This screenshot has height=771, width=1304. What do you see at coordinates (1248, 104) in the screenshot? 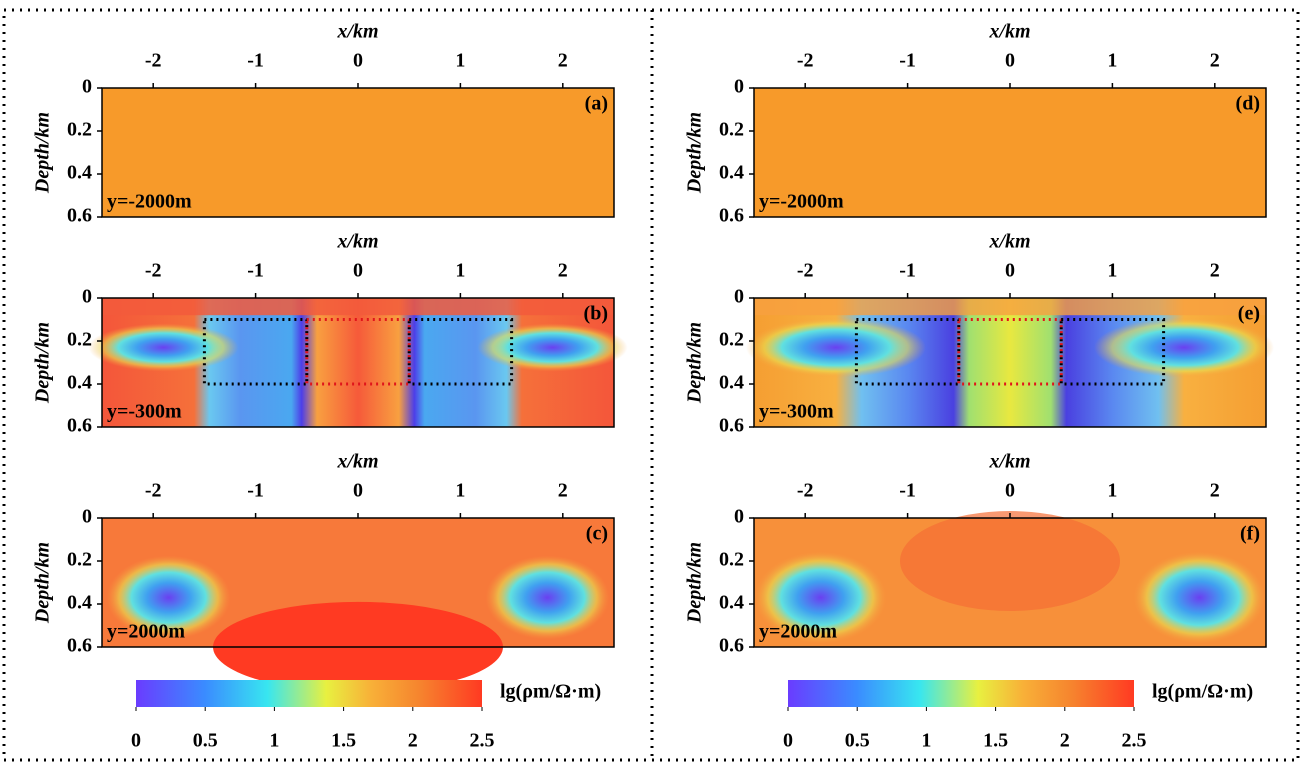
I see `panel-label: (d)` at bounding box center [1248, 104].